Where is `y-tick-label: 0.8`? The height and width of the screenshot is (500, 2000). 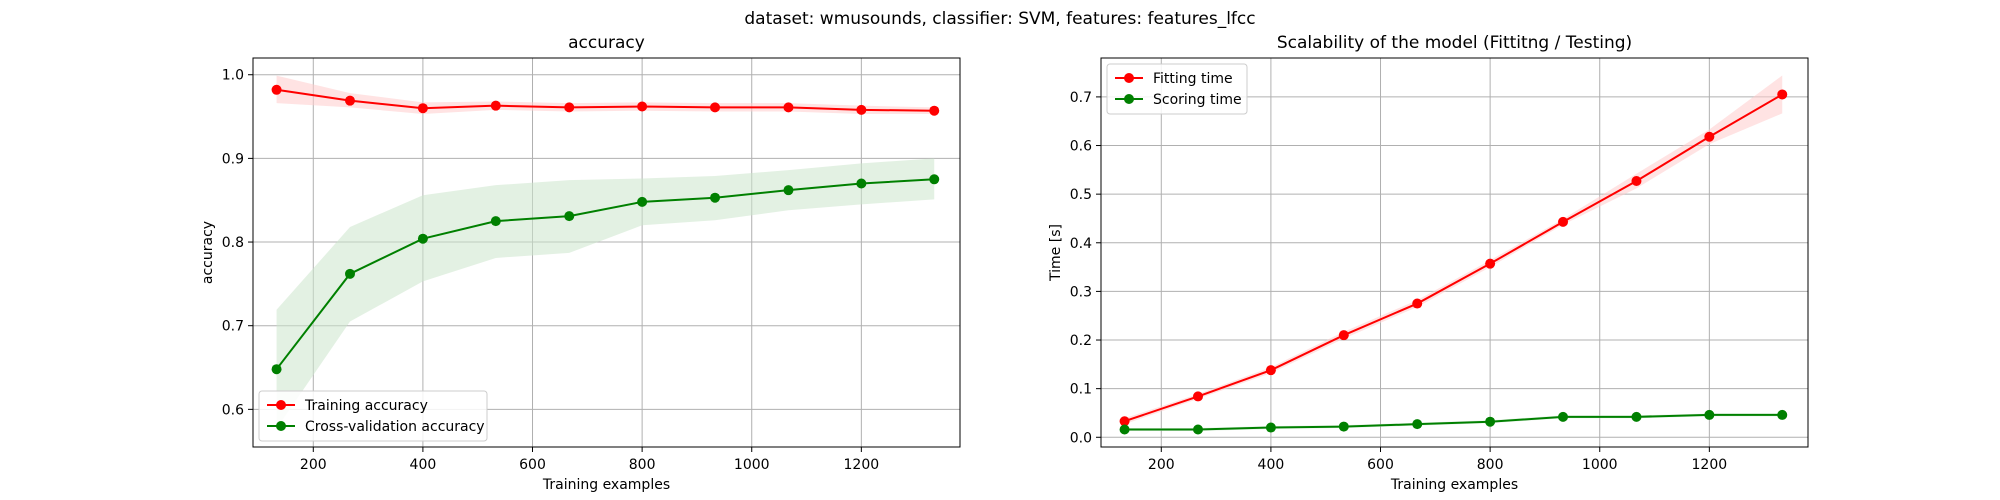 y-tick-label: 0.8 is located at coordinates (233, 243).